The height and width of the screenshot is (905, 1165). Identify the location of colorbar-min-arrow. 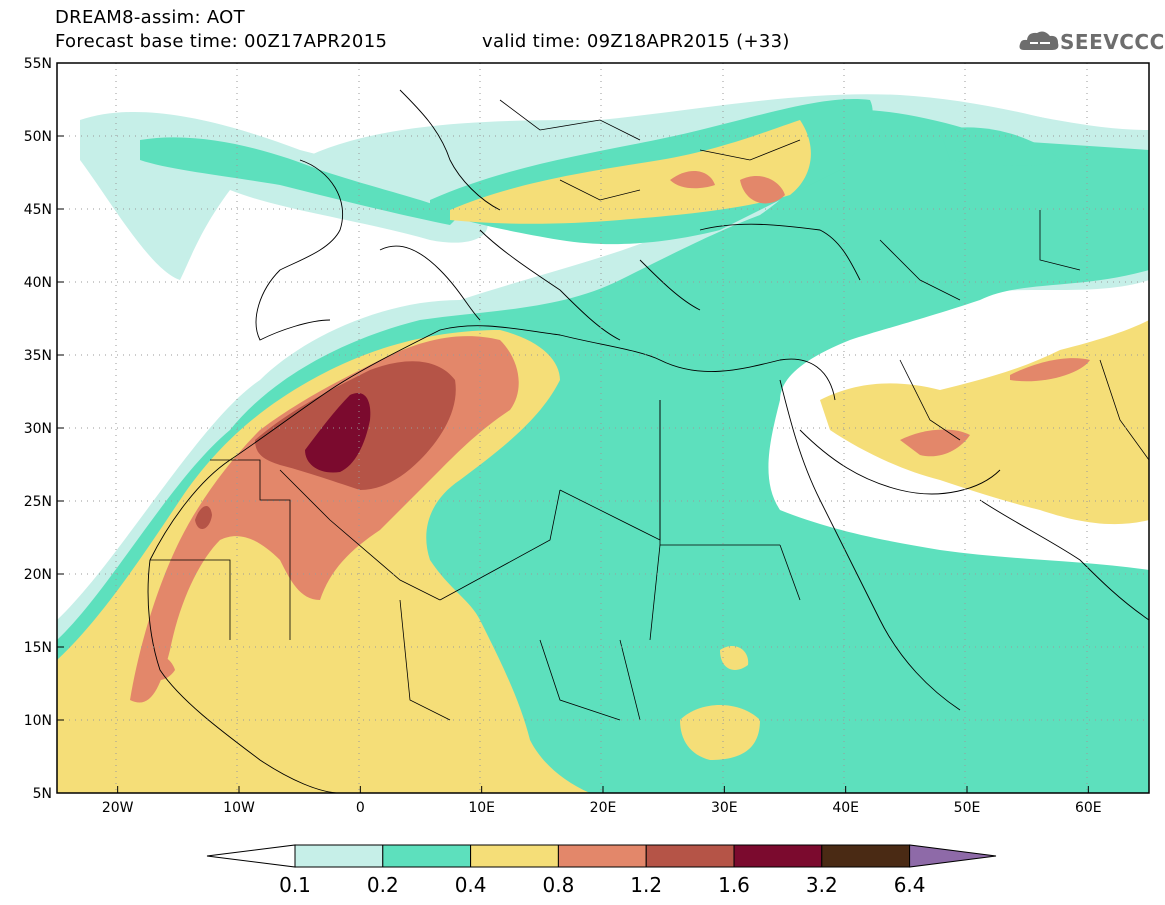
(251, 856).